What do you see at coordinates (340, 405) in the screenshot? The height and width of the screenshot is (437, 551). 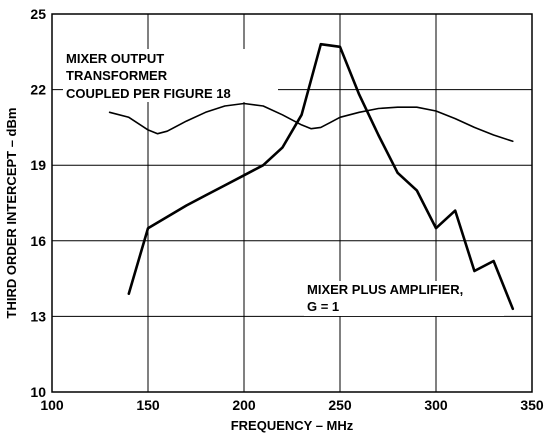 I see `x-tick-label-250: 250` at bounding box center [340, 405].